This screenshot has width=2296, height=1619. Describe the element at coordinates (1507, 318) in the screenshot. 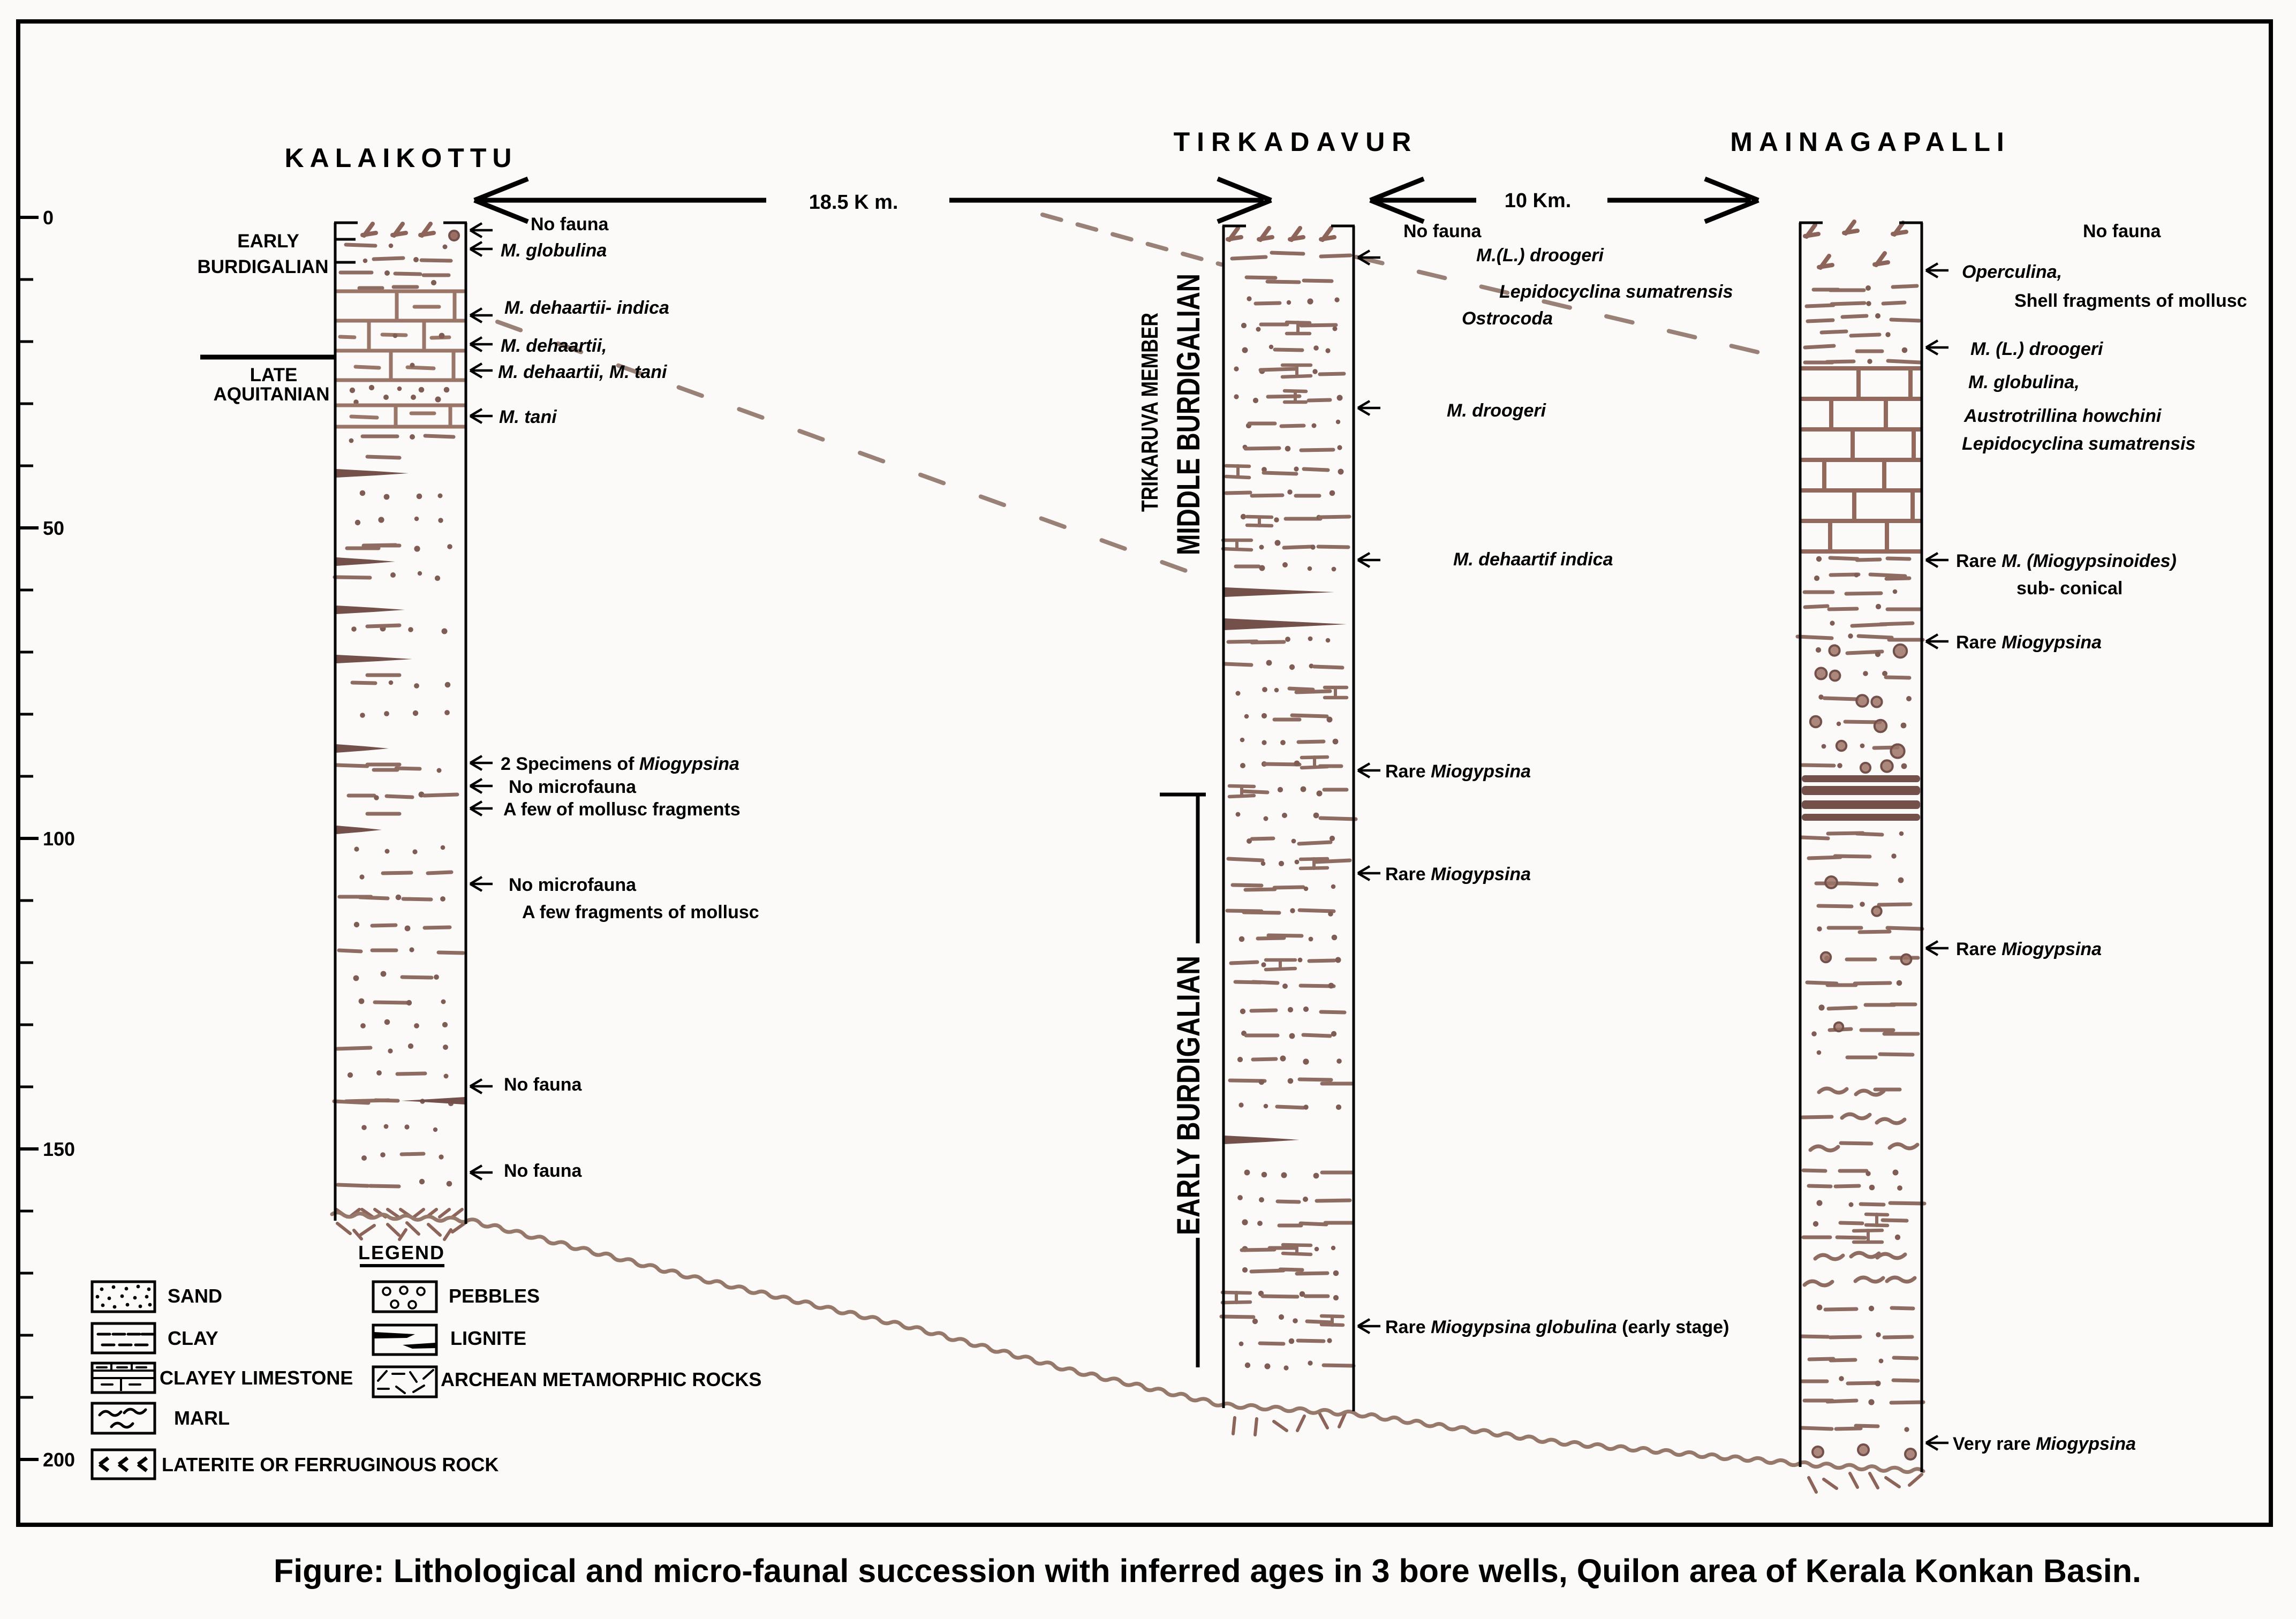

I see `svg-text: Ostrocoda` at that location.